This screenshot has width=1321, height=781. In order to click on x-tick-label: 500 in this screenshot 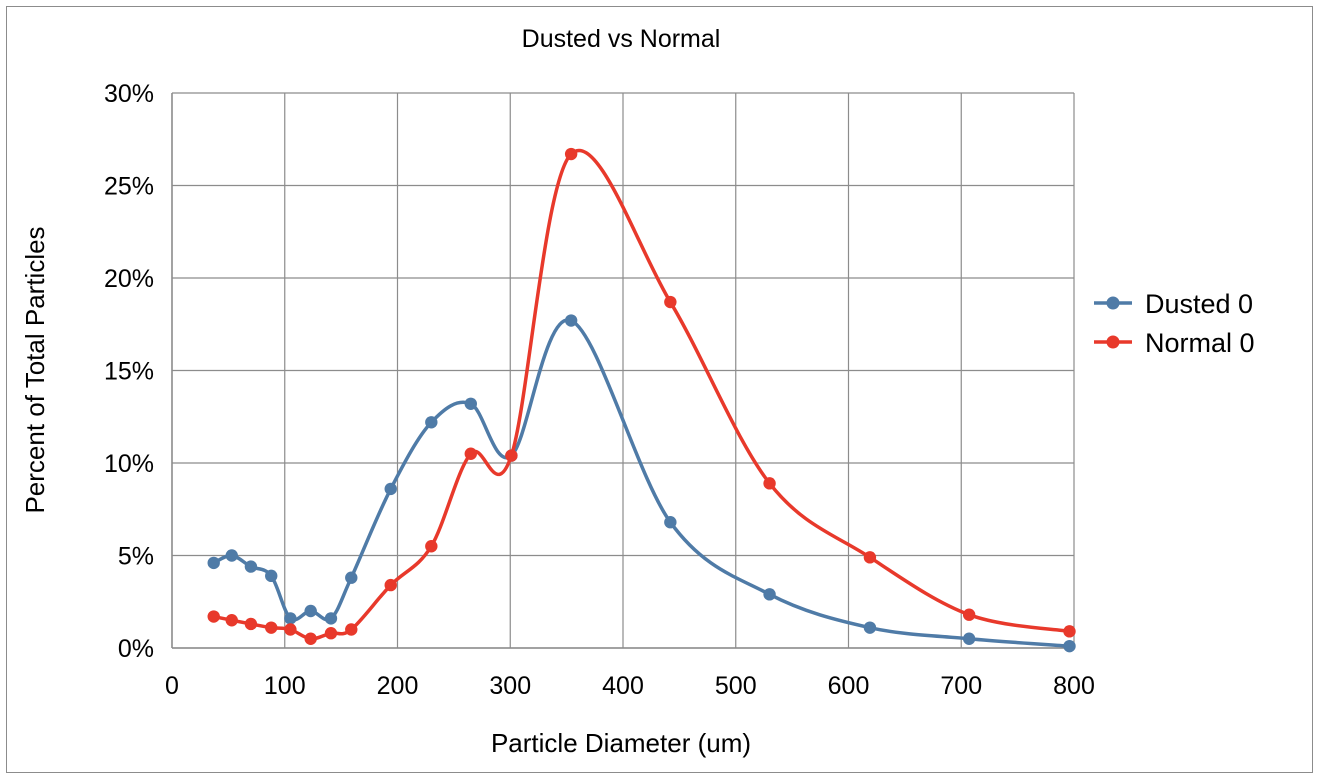, I will do `click(736, 686)`.